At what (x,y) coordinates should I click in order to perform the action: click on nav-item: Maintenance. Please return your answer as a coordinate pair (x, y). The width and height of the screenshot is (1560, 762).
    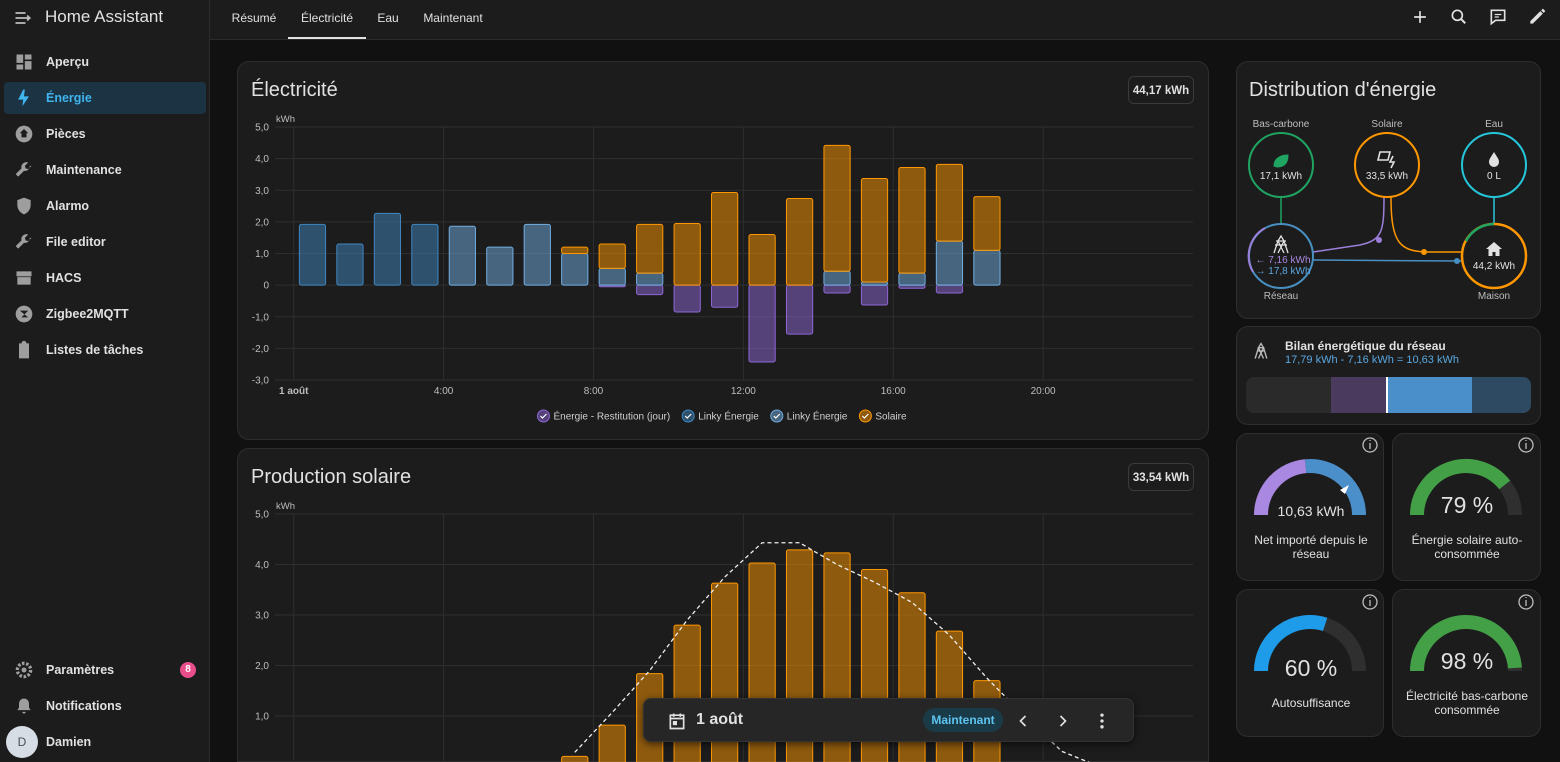
    Looking at the image, I should click on (105, 170).